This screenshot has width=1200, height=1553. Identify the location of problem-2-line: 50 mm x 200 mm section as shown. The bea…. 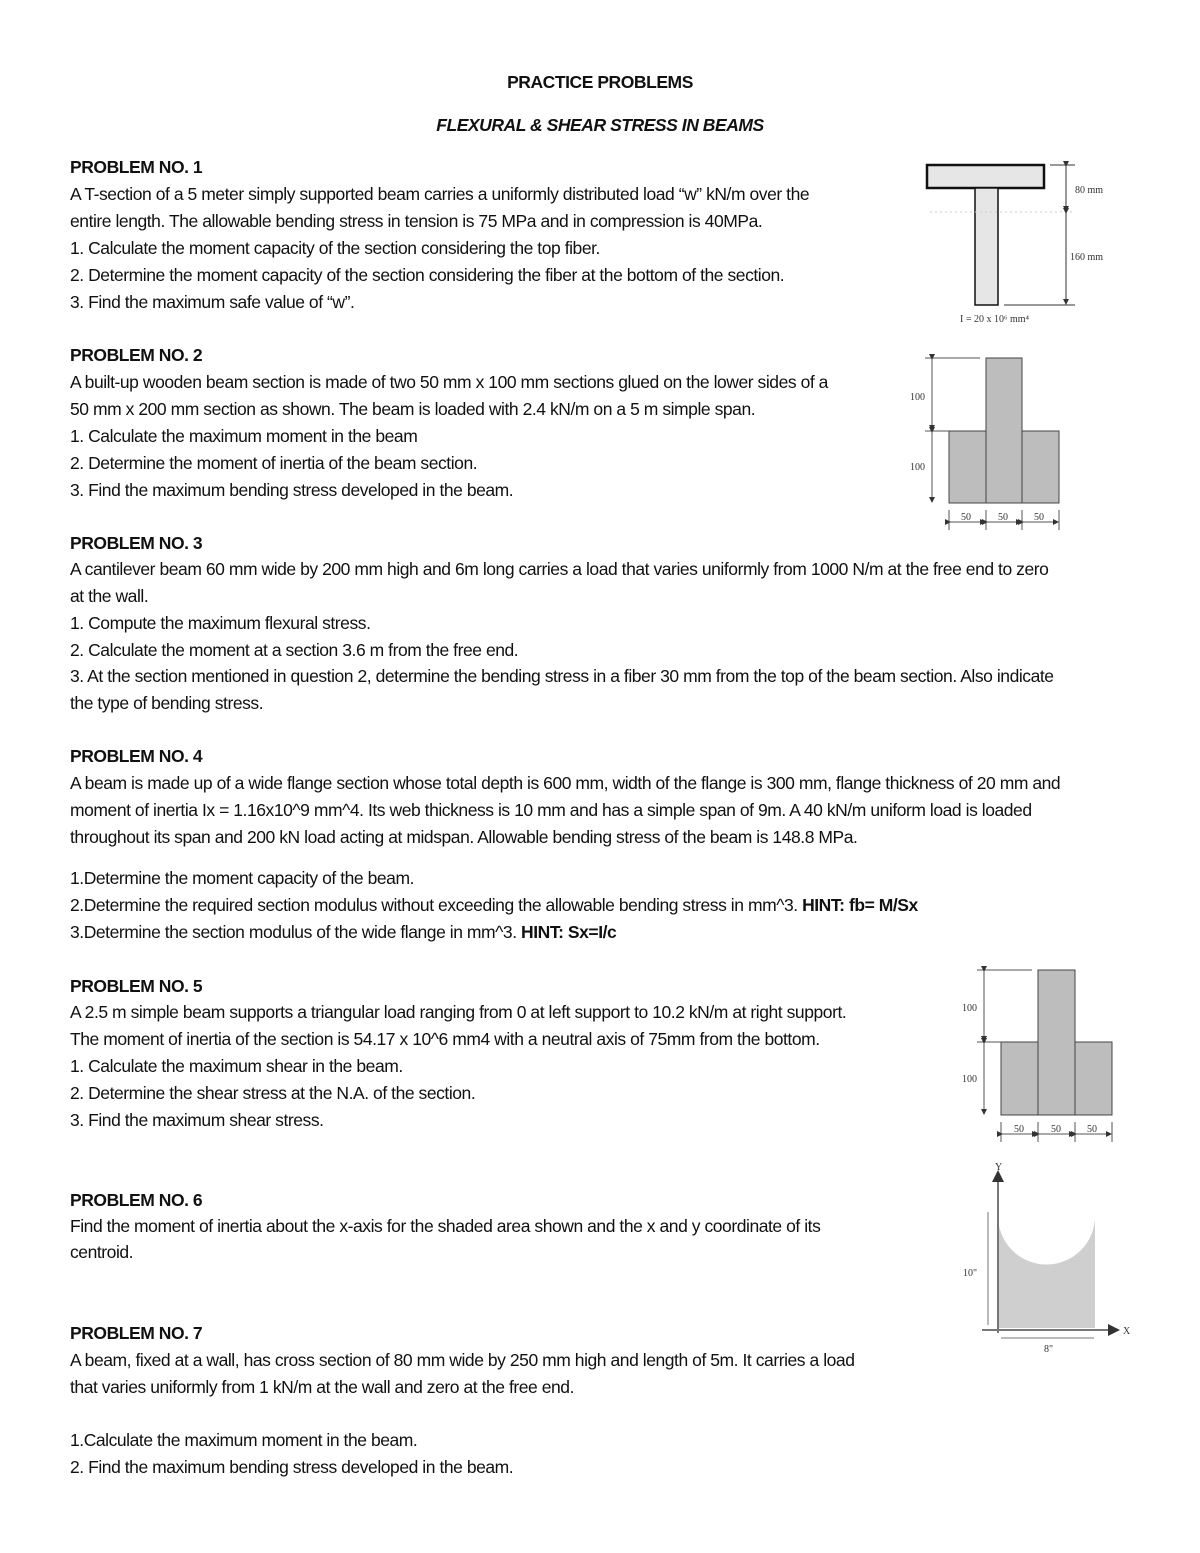
(413, 409).